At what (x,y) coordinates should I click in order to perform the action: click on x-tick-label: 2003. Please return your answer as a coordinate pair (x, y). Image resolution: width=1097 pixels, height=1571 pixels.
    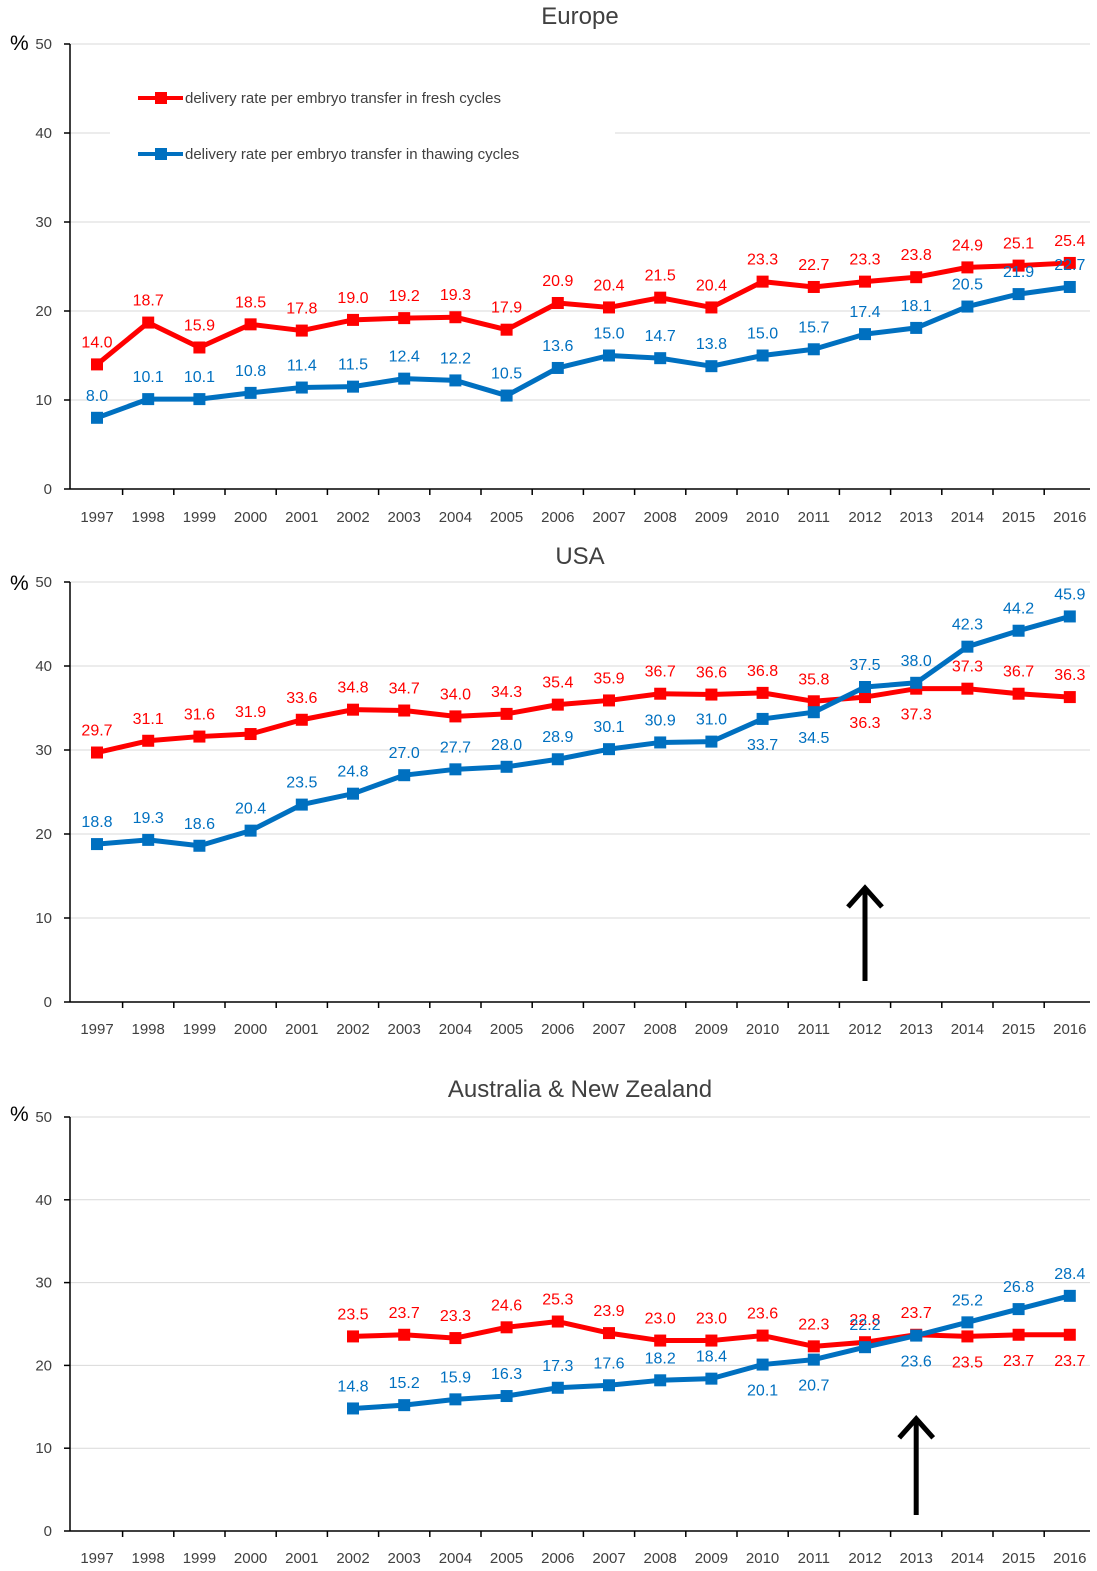
    Looking at the image, I should click on (404, 1029).